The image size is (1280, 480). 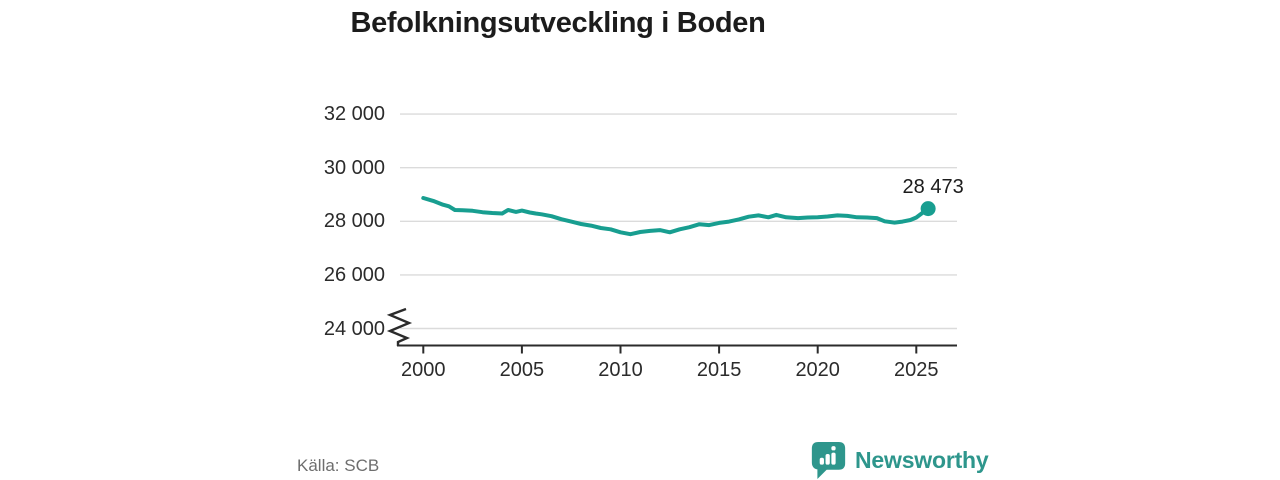 What do you see at coordinates (916, 370) in the screenshot?
I see `x-tick-label: 2025` at bounding box center [916, 370].